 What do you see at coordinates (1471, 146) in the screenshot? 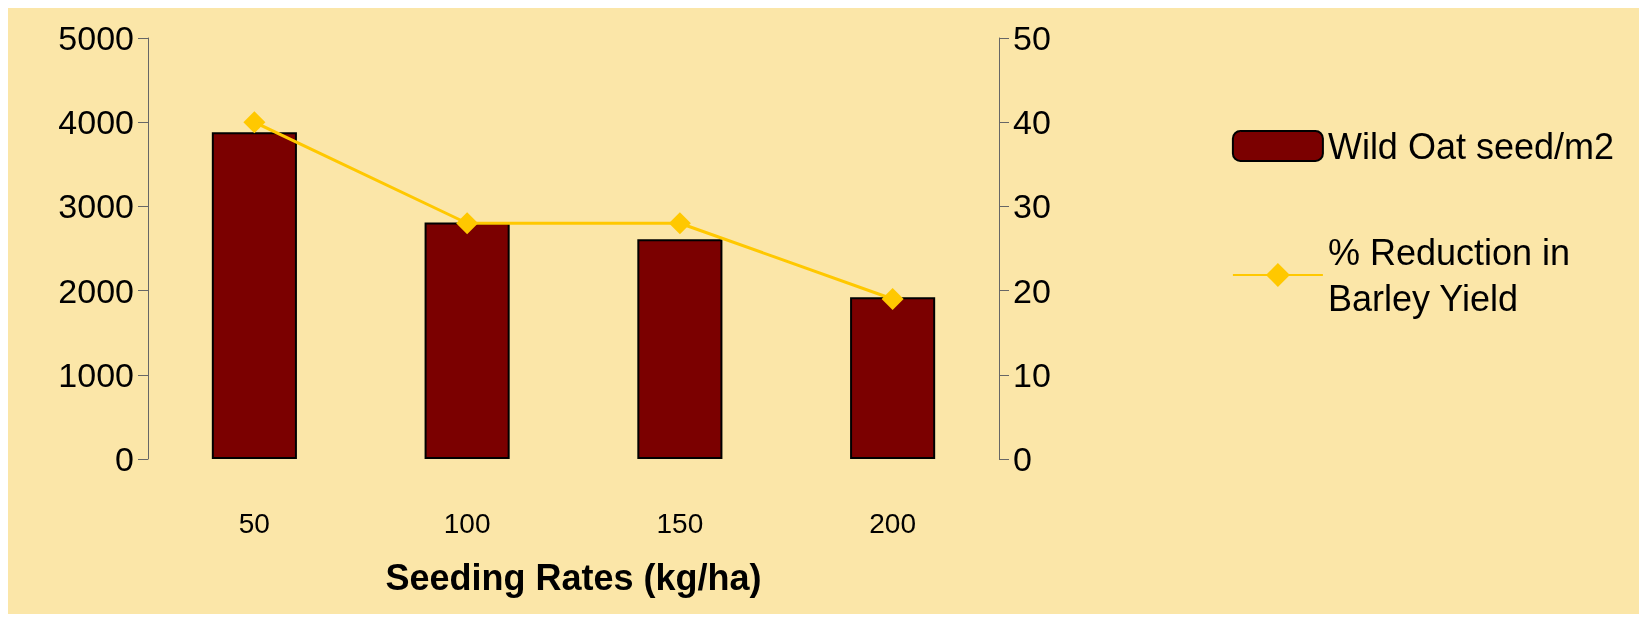
I see `legend-label: Wild Oat seed/m2` at bounding box center [1471, 146].